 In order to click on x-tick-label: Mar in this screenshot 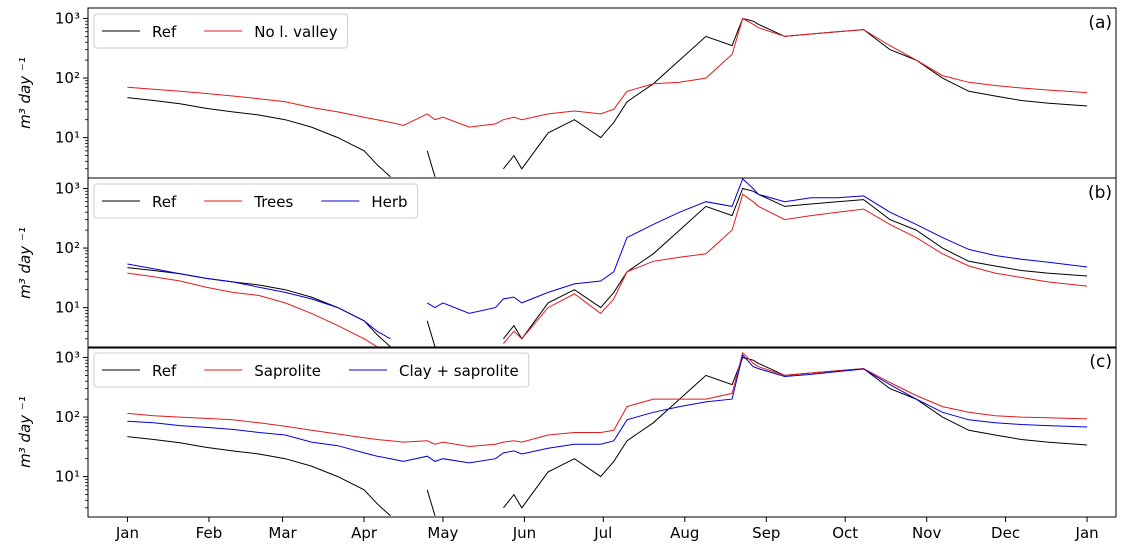, I will do `click(282, 533)`.